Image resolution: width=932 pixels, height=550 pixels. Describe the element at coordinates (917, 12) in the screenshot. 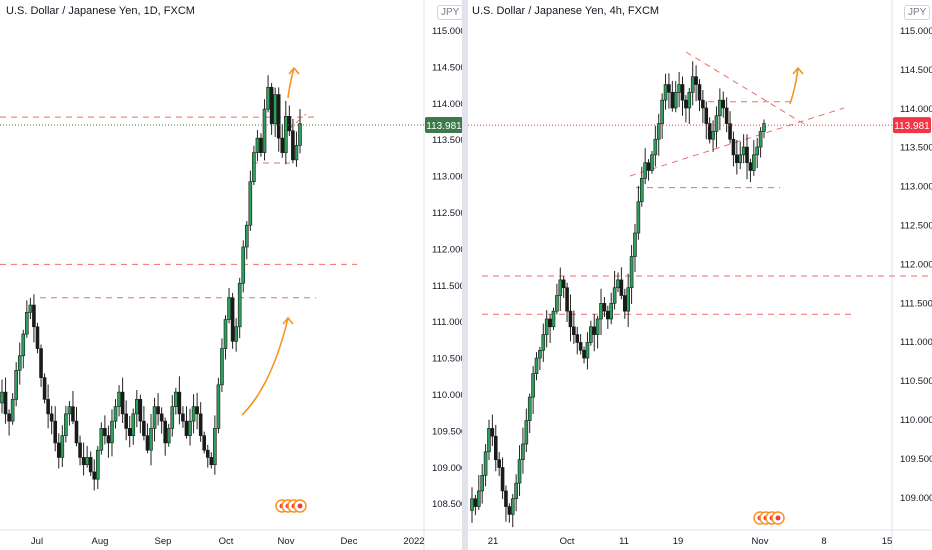

I see `currency-badge: JPY` at that location.